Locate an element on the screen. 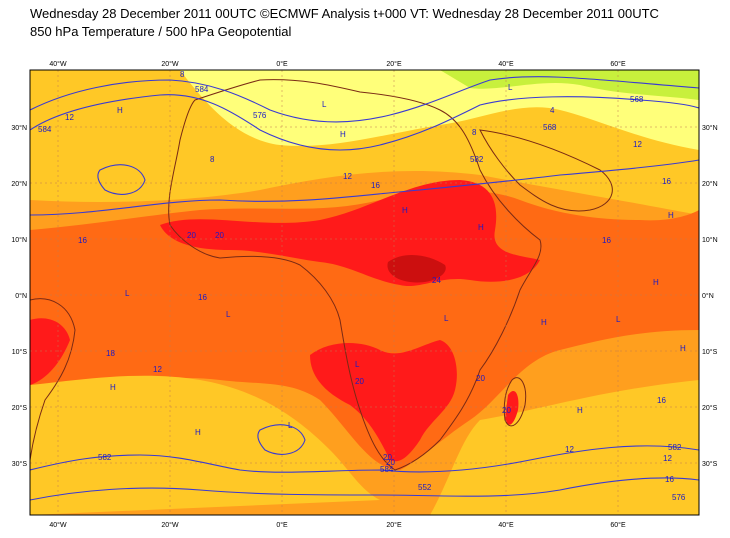  coastline-madagascar is located at coordinates (515, 402).